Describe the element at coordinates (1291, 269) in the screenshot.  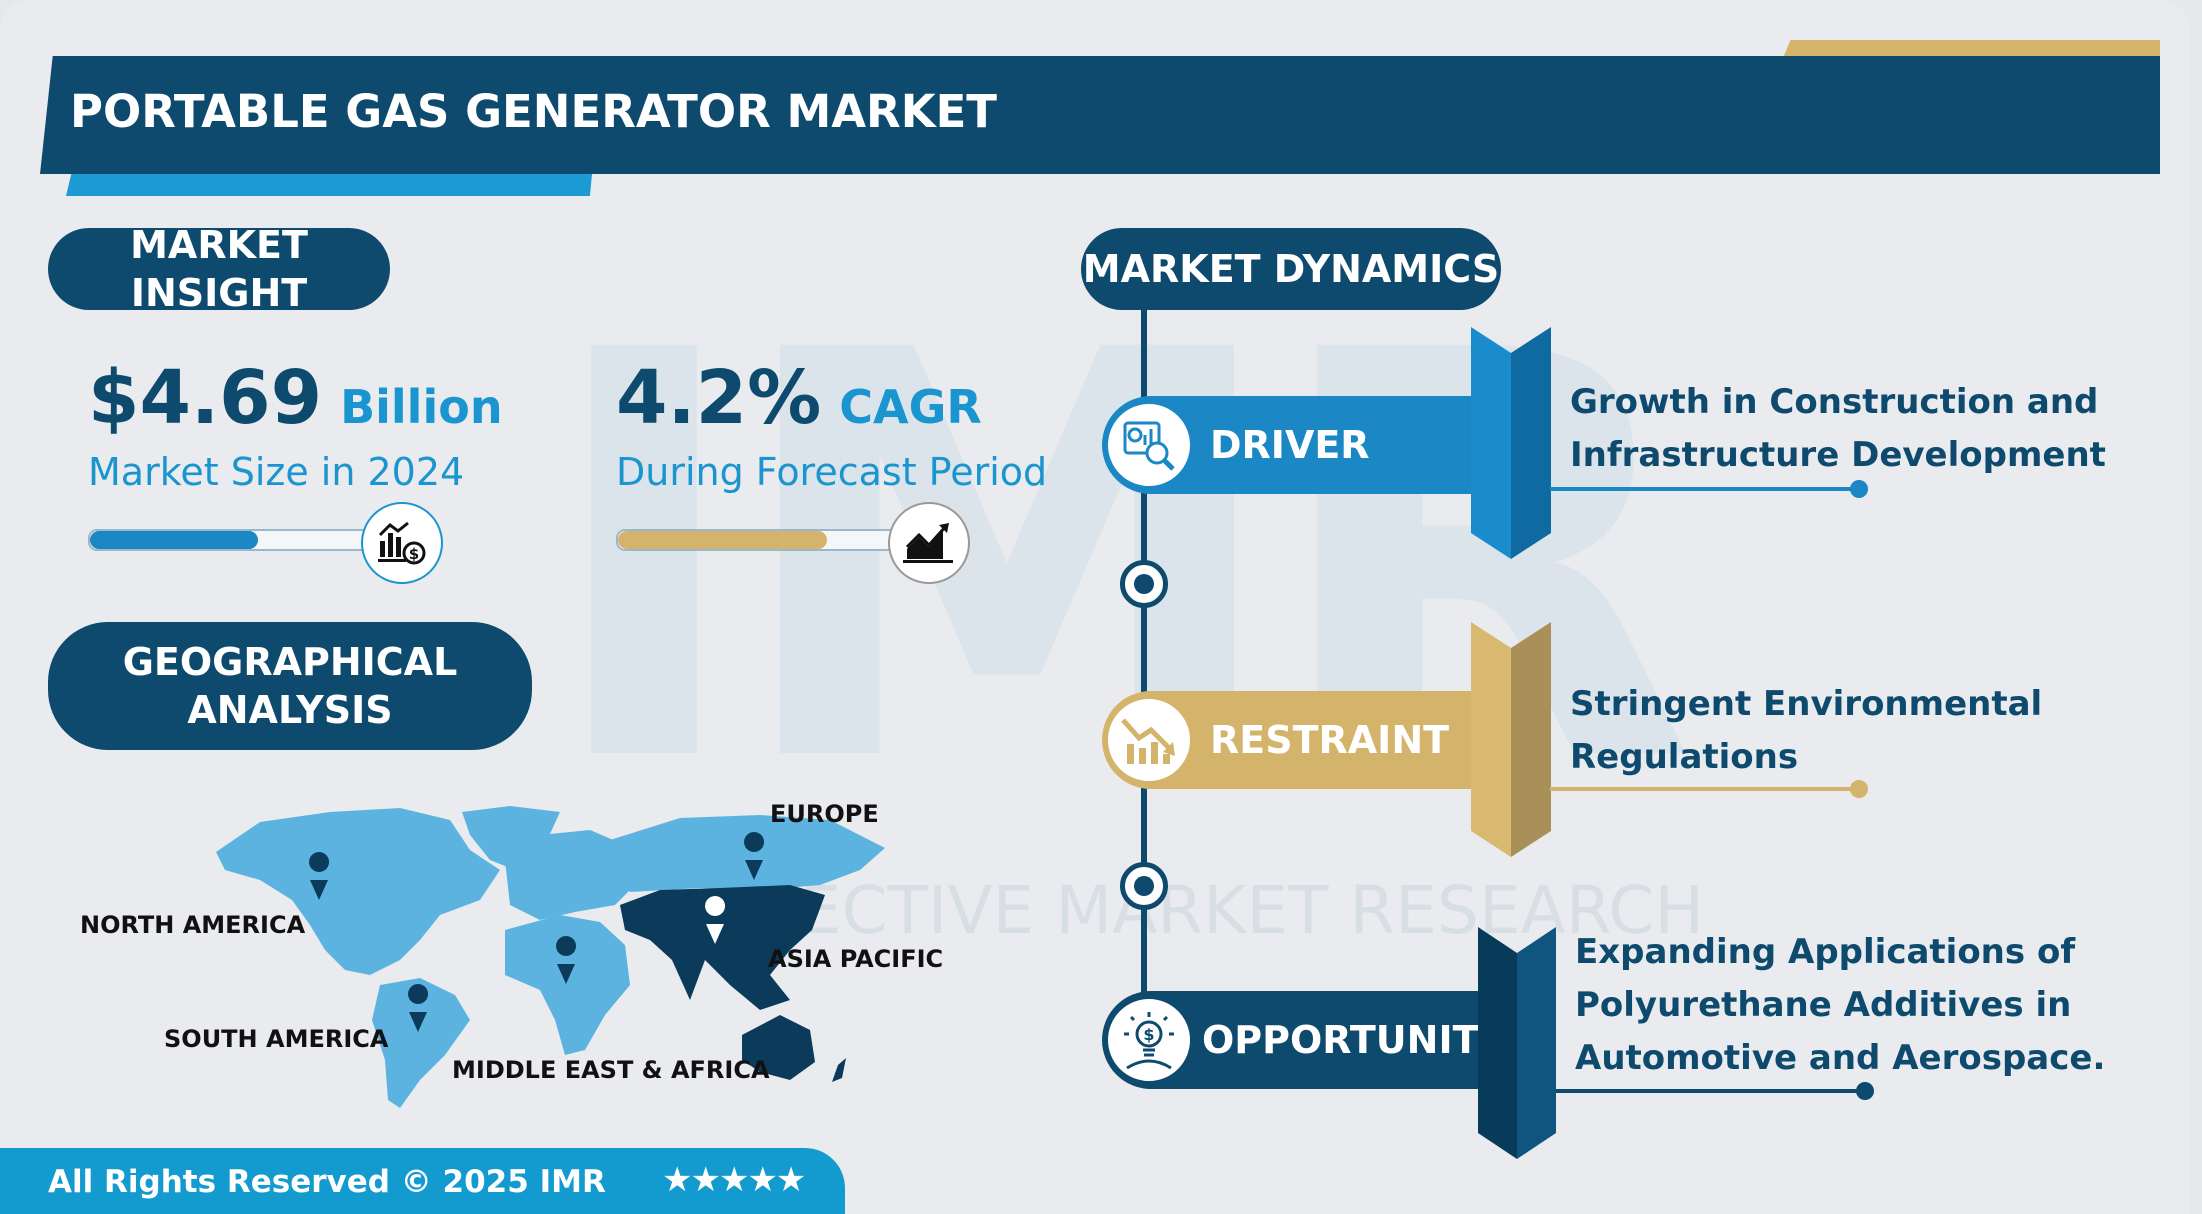
I see `market-dynamics-heading: MARKET DYNAMICS` at that location.